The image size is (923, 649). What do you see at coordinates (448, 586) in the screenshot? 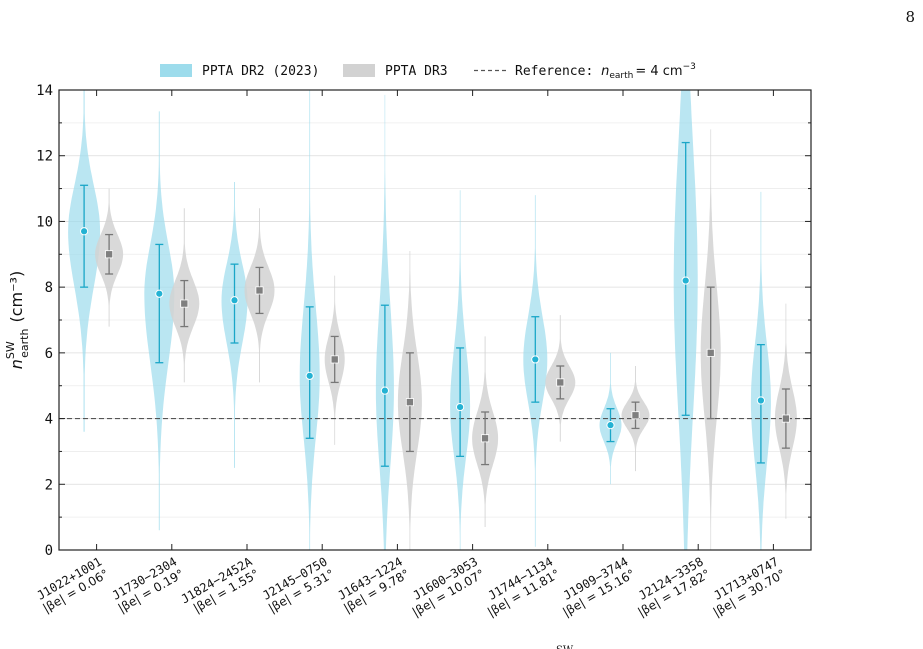
I see `x-tick-label: J1600−3053|βe| = 10.07°` at bounding box center [448, 586].